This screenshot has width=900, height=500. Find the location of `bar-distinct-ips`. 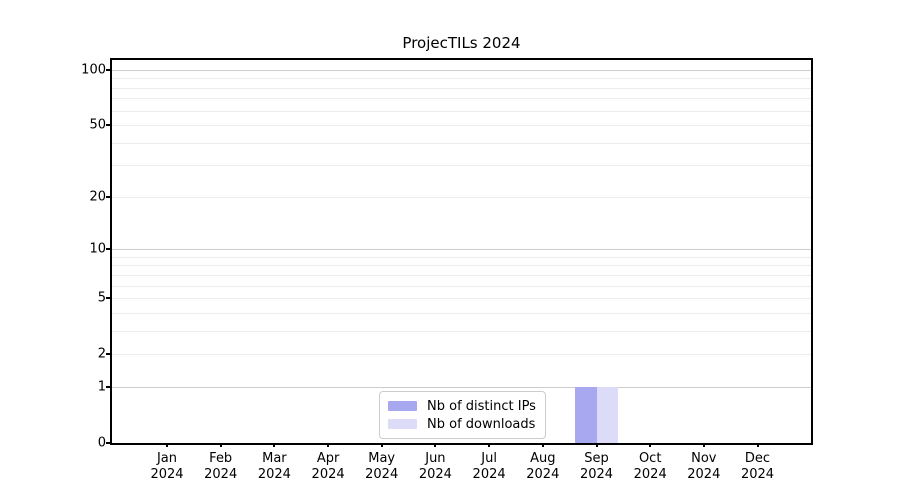

bar-distinct-ips is located at coordinates (586, 414).